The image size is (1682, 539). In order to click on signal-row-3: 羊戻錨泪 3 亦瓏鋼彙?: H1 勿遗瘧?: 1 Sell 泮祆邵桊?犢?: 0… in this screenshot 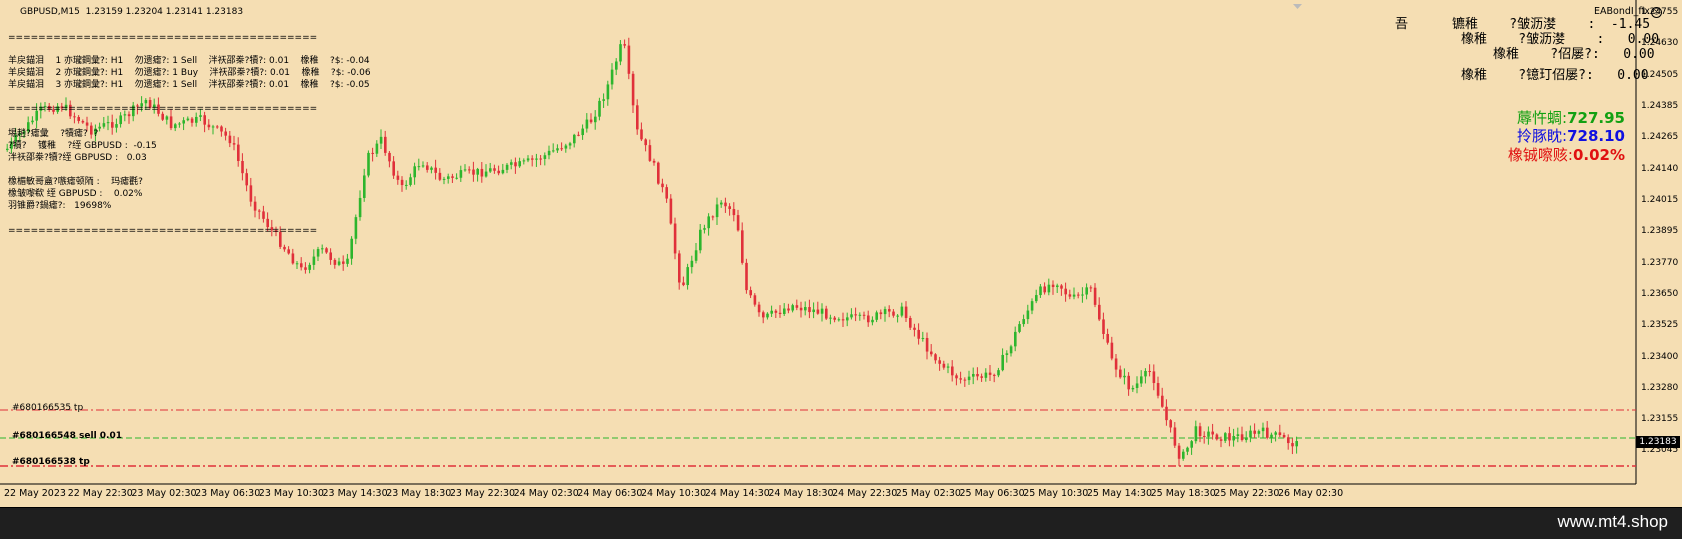, I will do `click(189, 85)`.